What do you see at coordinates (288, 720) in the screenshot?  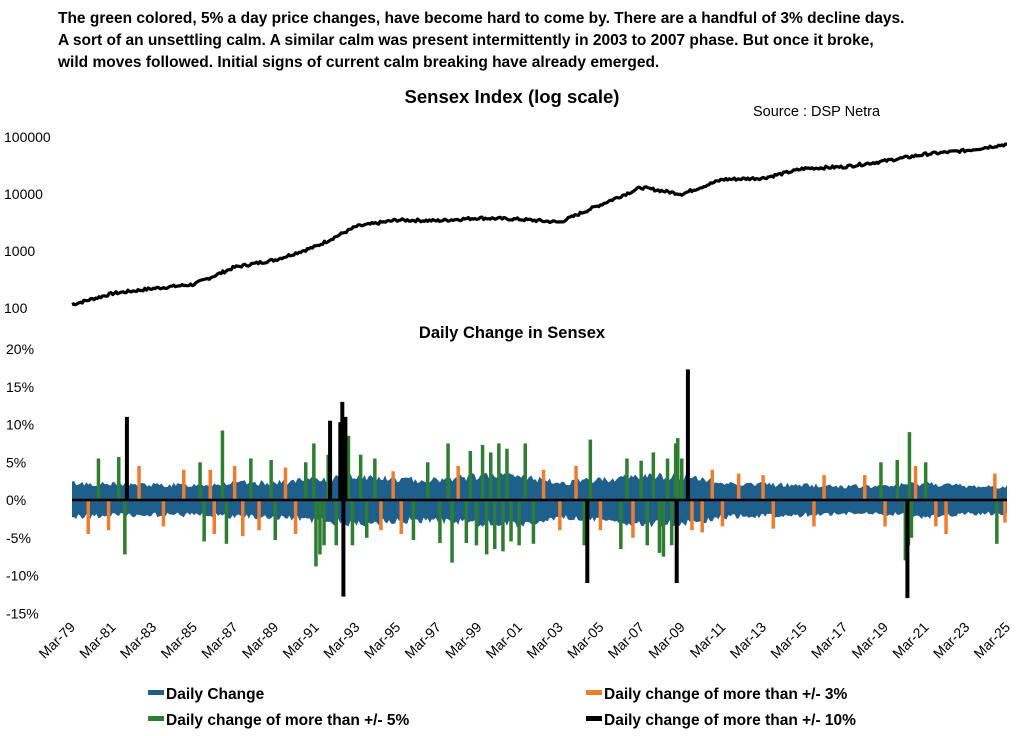 I see `legend-label: Daily change of more than +/- 5%` at bounding box center [288, 720].